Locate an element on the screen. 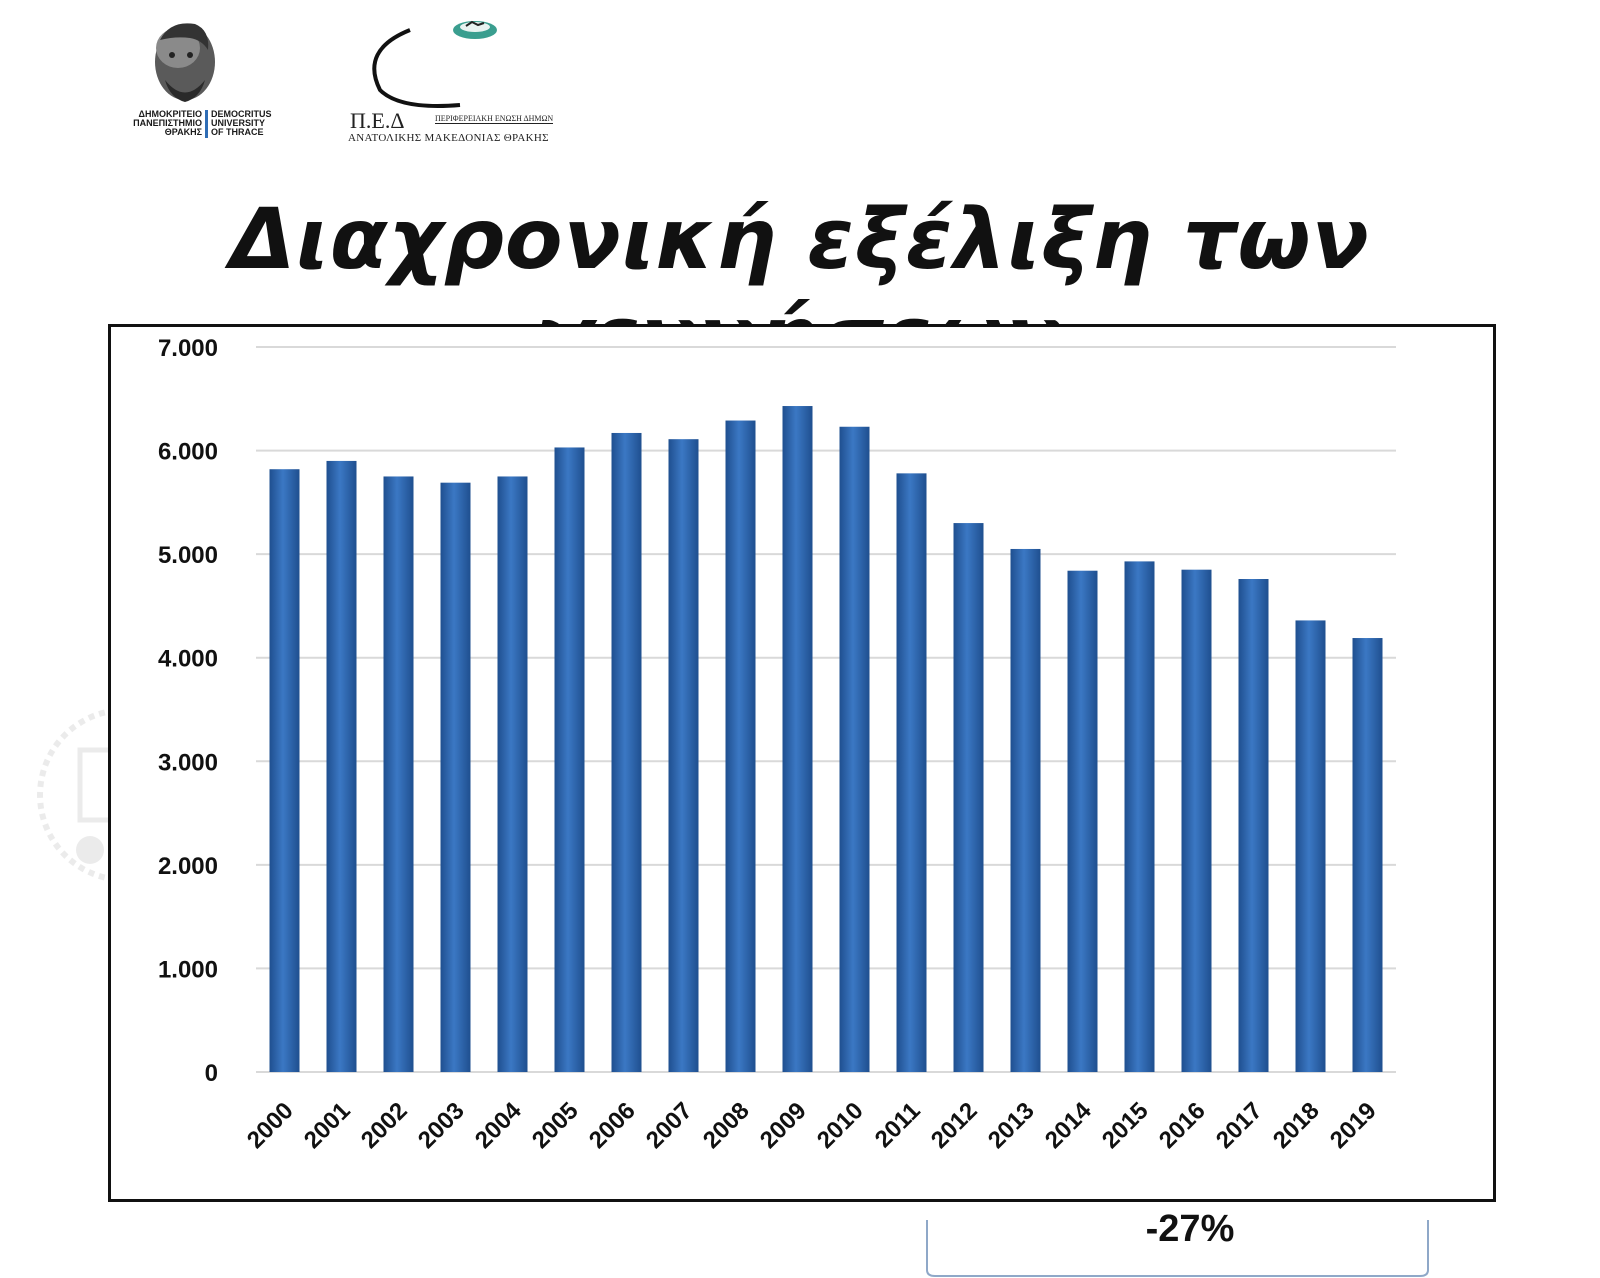  range-bracket is located at coordinates (1177, 1248).